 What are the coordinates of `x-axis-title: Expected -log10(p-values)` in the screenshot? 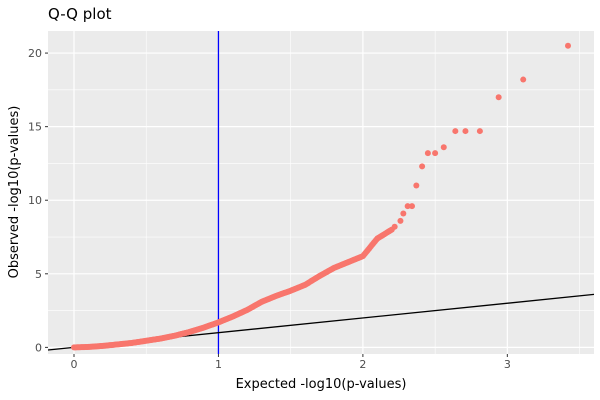 It's located at (321, 384).